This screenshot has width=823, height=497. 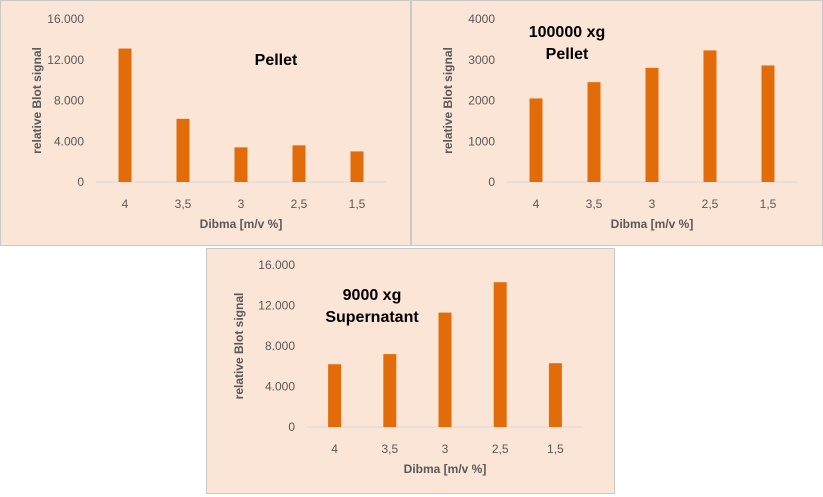 What do you see at coordinates (567, 32) in the screenshot?
I see `chart-title: 100000 xg` at bounding box center [567, 32].